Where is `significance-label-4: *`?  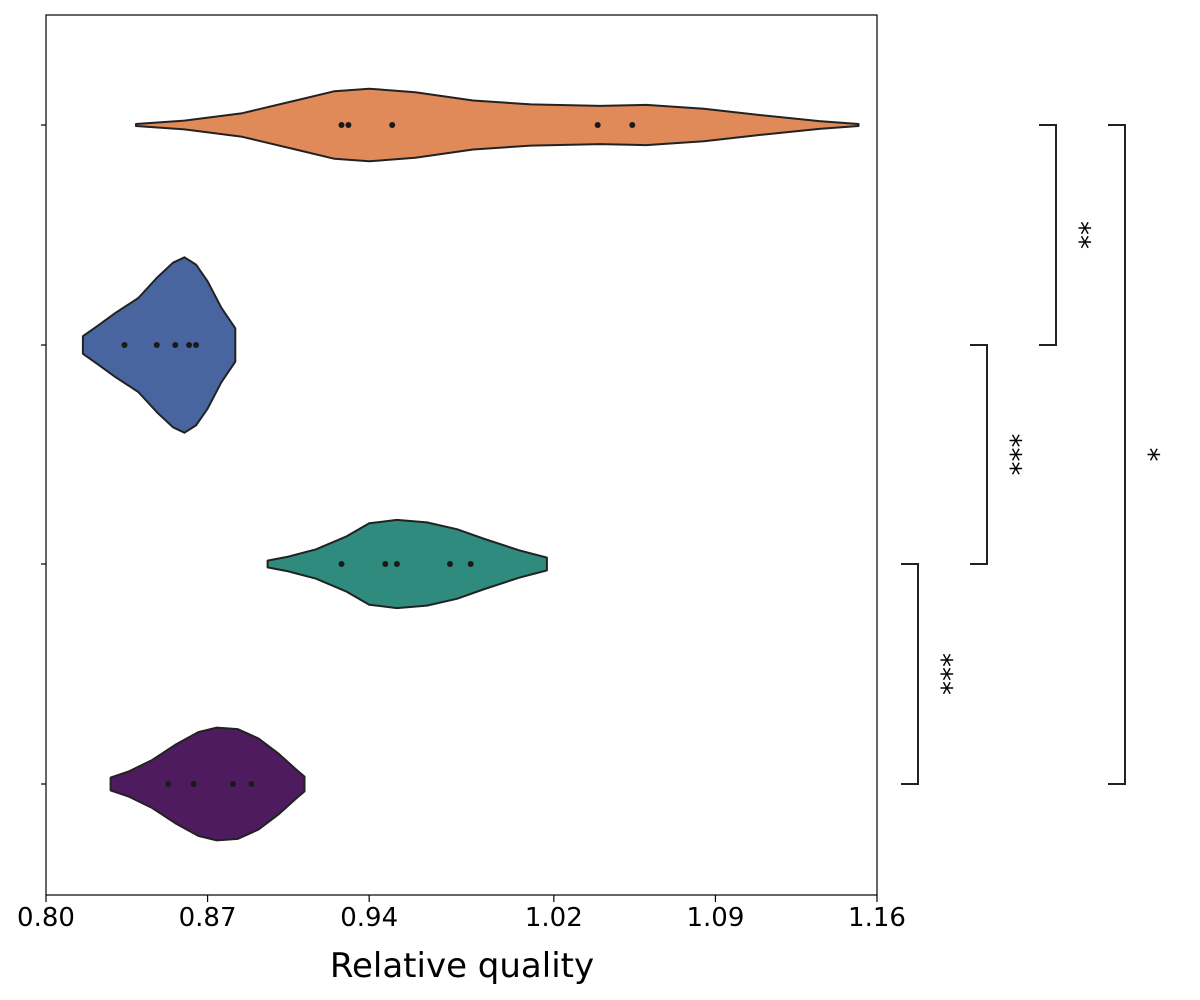
significance-label-4: * is located at coordinates (1149, 455).